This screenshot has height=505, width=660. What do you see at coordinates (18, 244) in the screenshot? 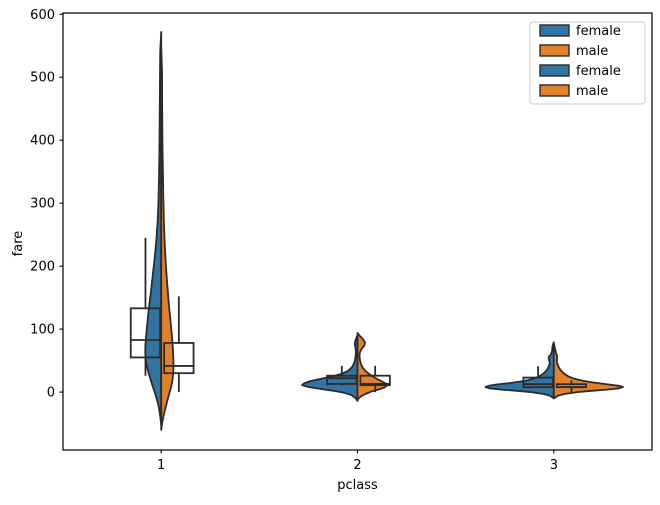
I see `y-axis-label: fare` at bounding box center [18, 244].